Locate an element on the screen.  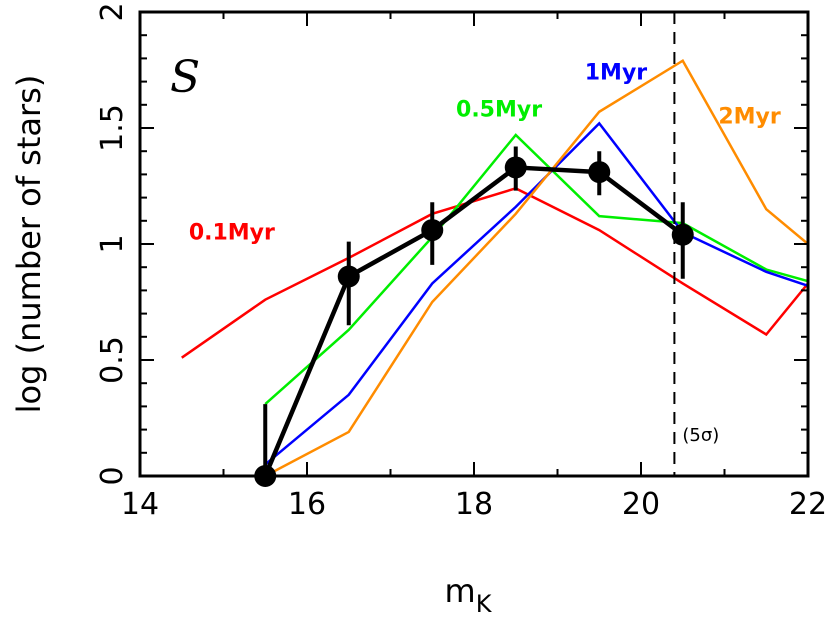
series-label-1myr: 1Myr is located at coordinates (616, 72).